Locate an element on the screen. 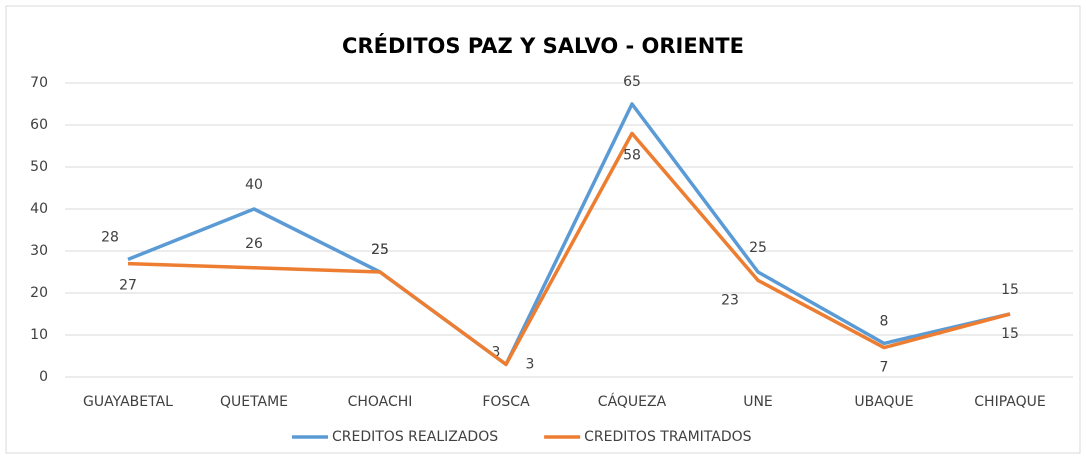  x-tick-label: CHOACHI is located at coordinates (380, 402).